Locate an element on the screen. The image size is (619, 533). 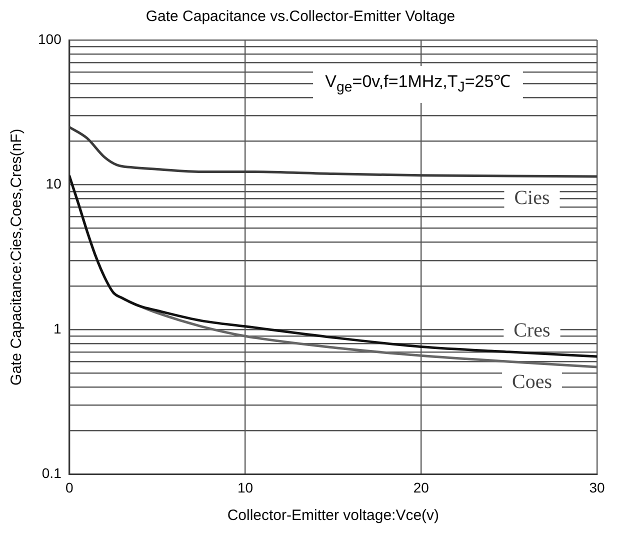
y-tick-label: 10 is located at coordinates (54, 184).